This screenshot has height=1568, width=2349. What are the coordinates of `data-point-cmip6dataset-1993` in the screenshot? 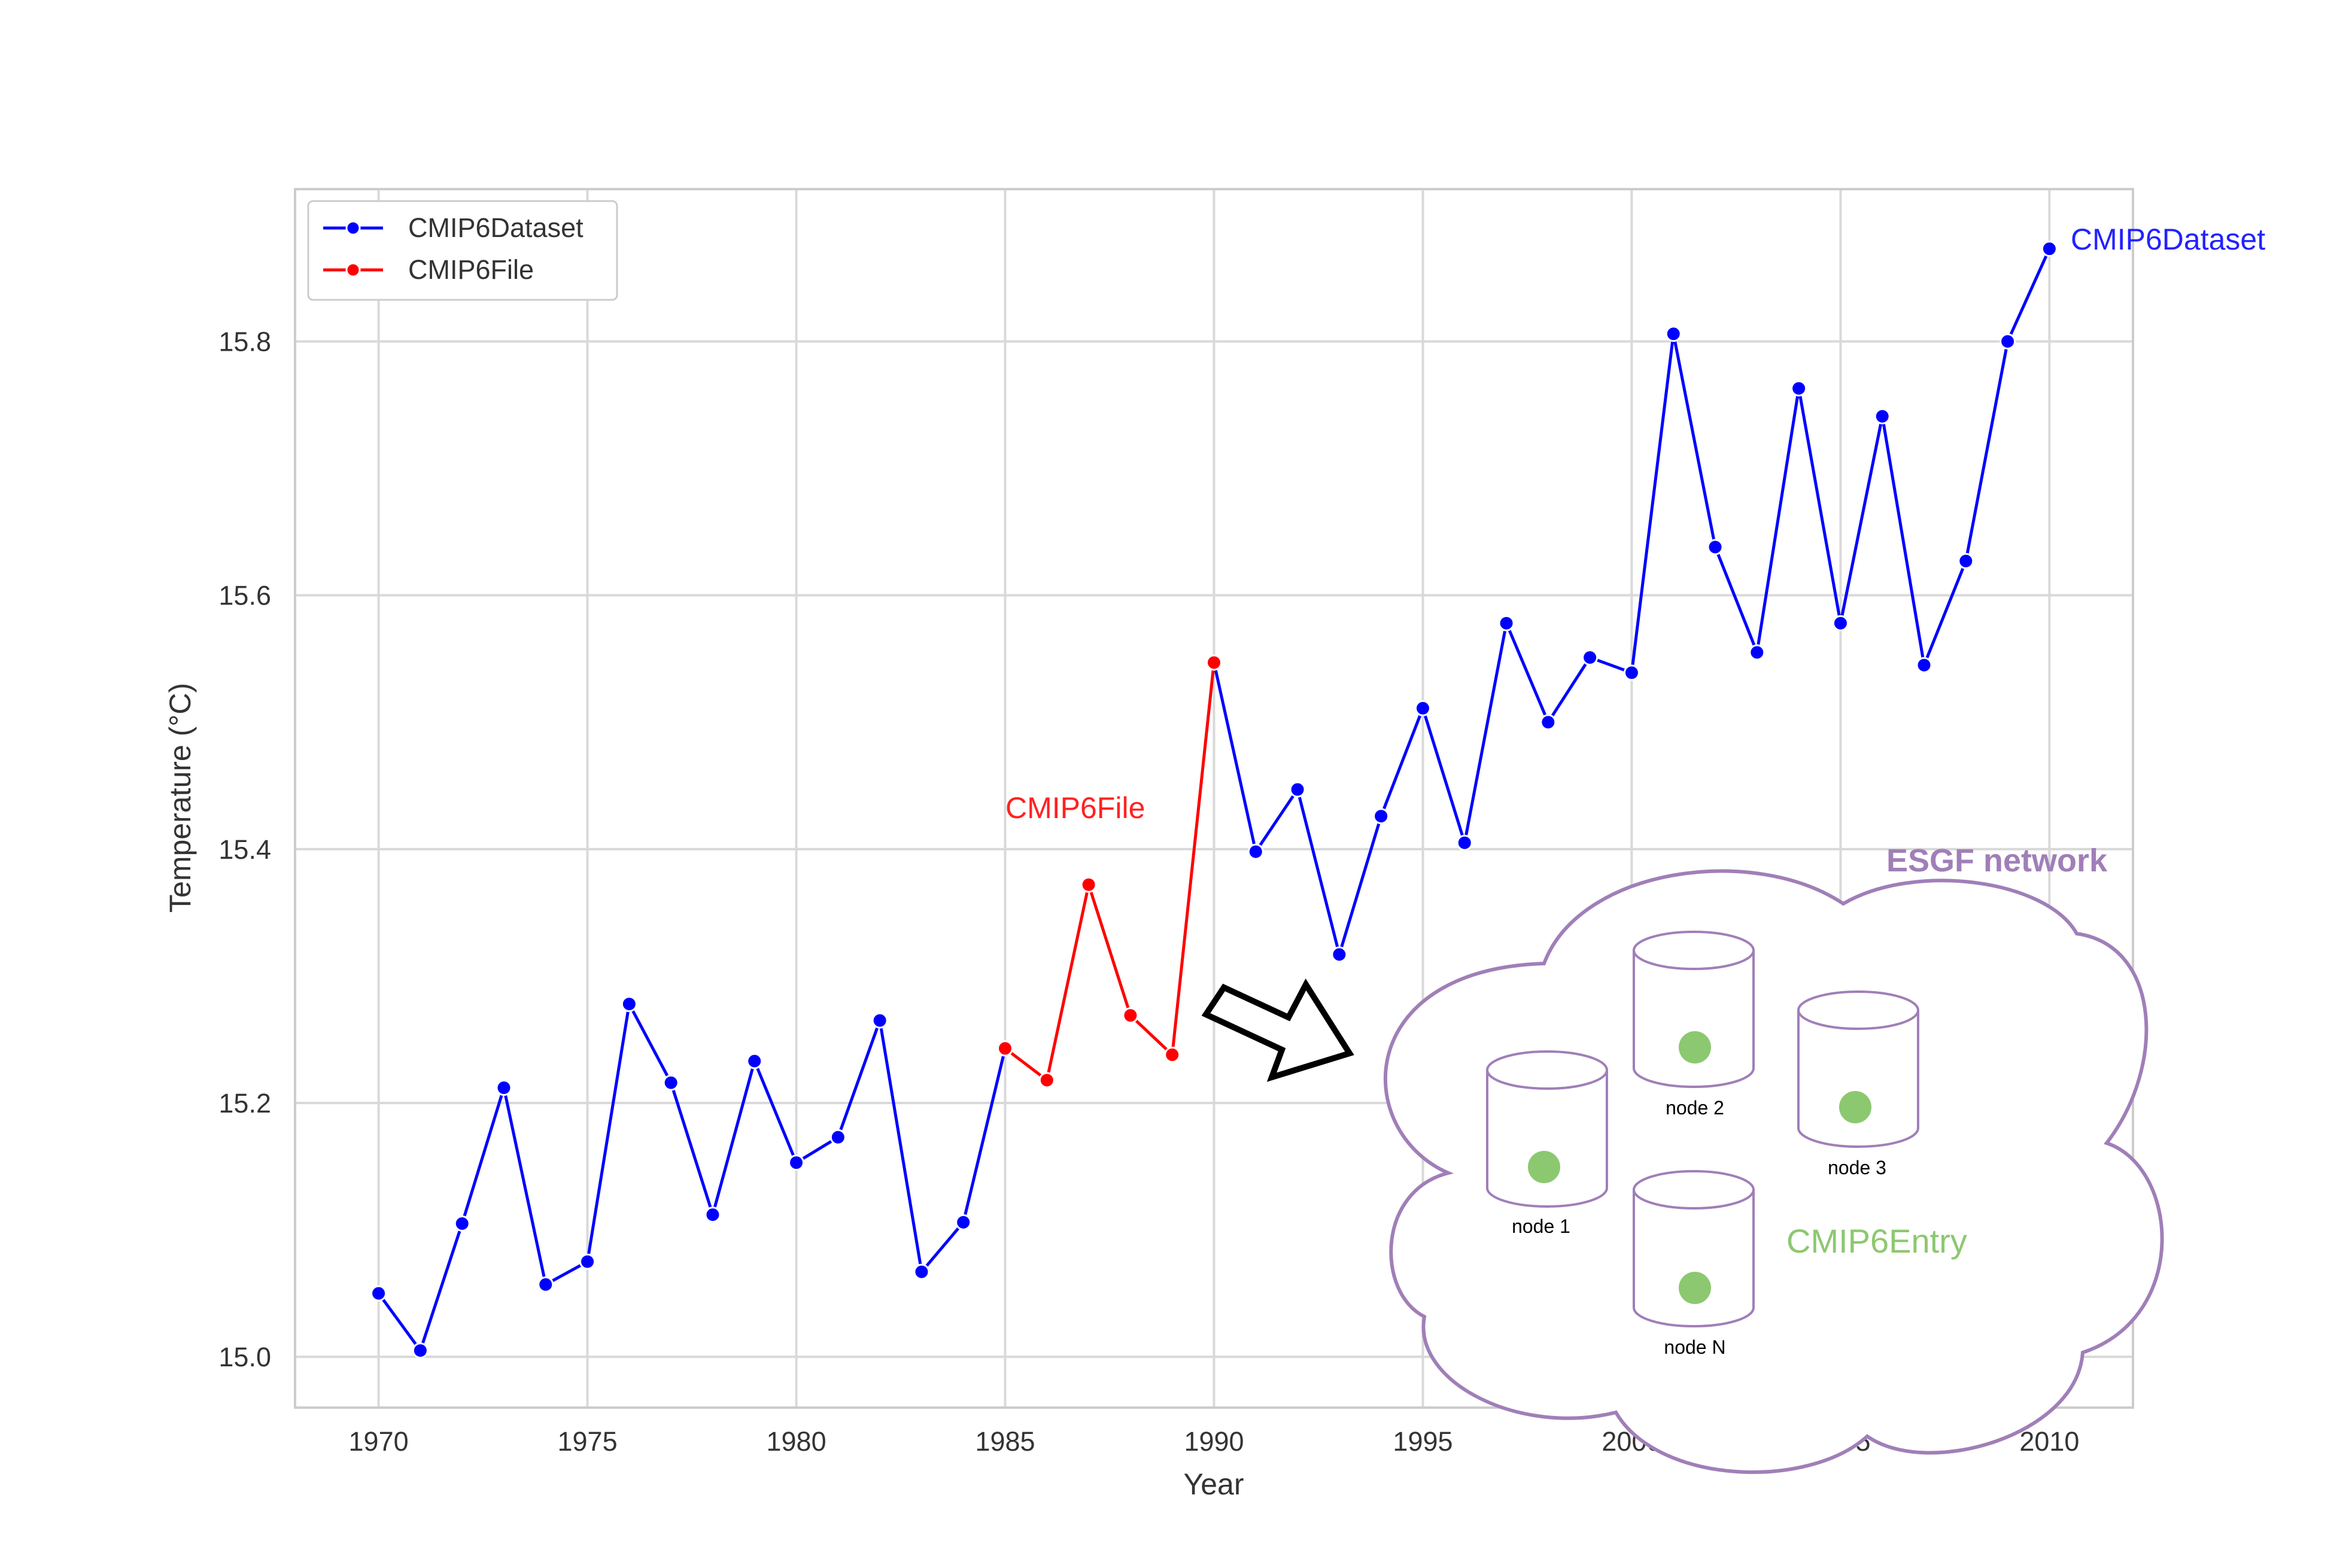 It's located at (1339, 954).